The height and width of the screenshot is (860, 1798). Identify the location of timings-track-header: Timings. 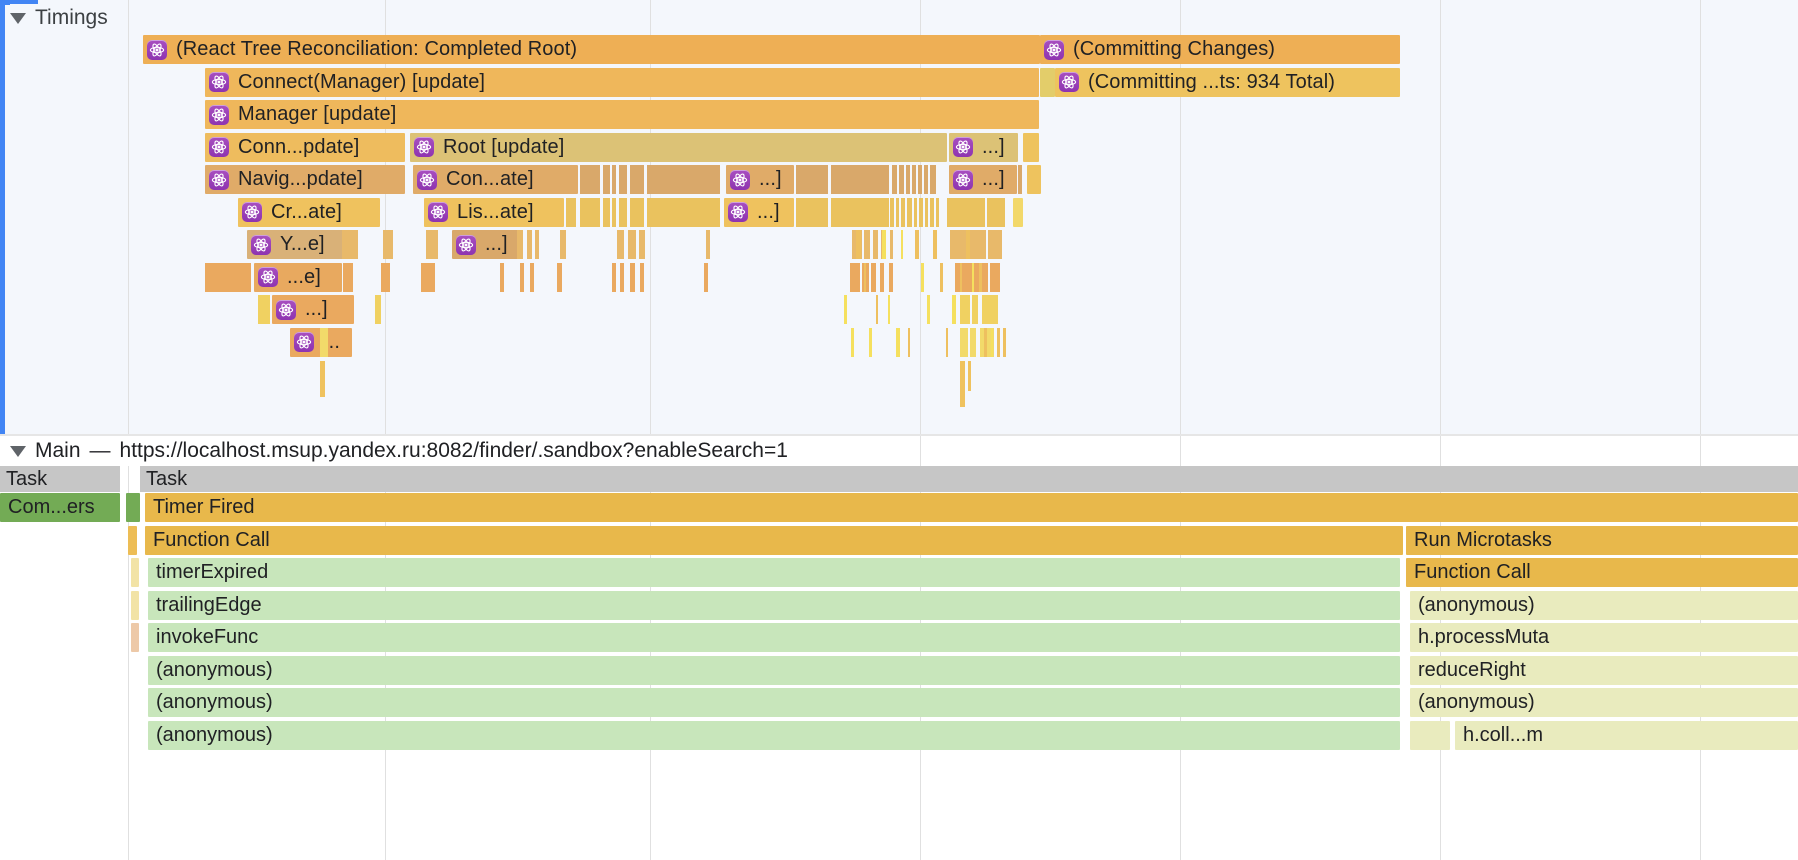
(62, 18).